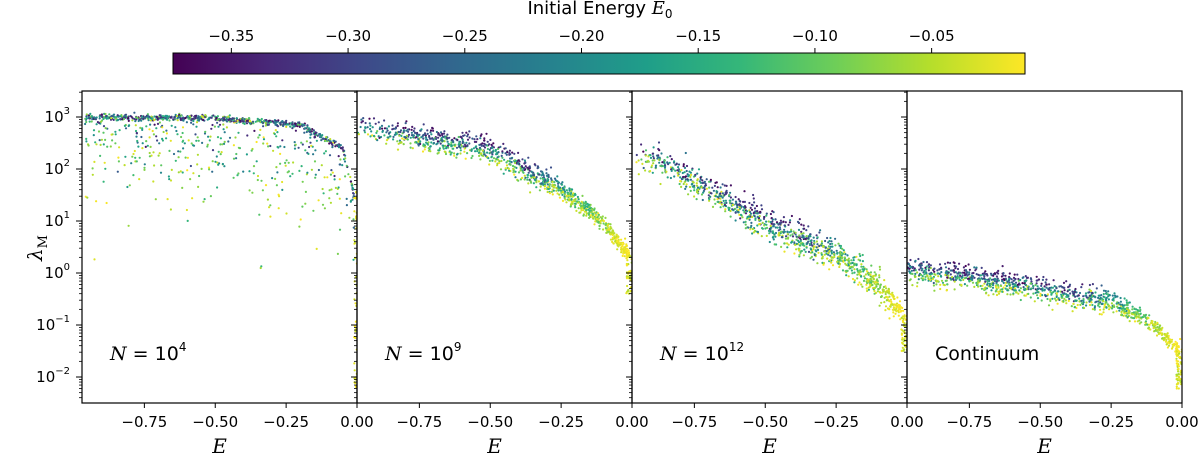 The width and height of the screenshot is (1200, 461). Describe the element at coordinates (1040, 422) in the screenshot. I see `x-tick-label: −0.50` at that location.